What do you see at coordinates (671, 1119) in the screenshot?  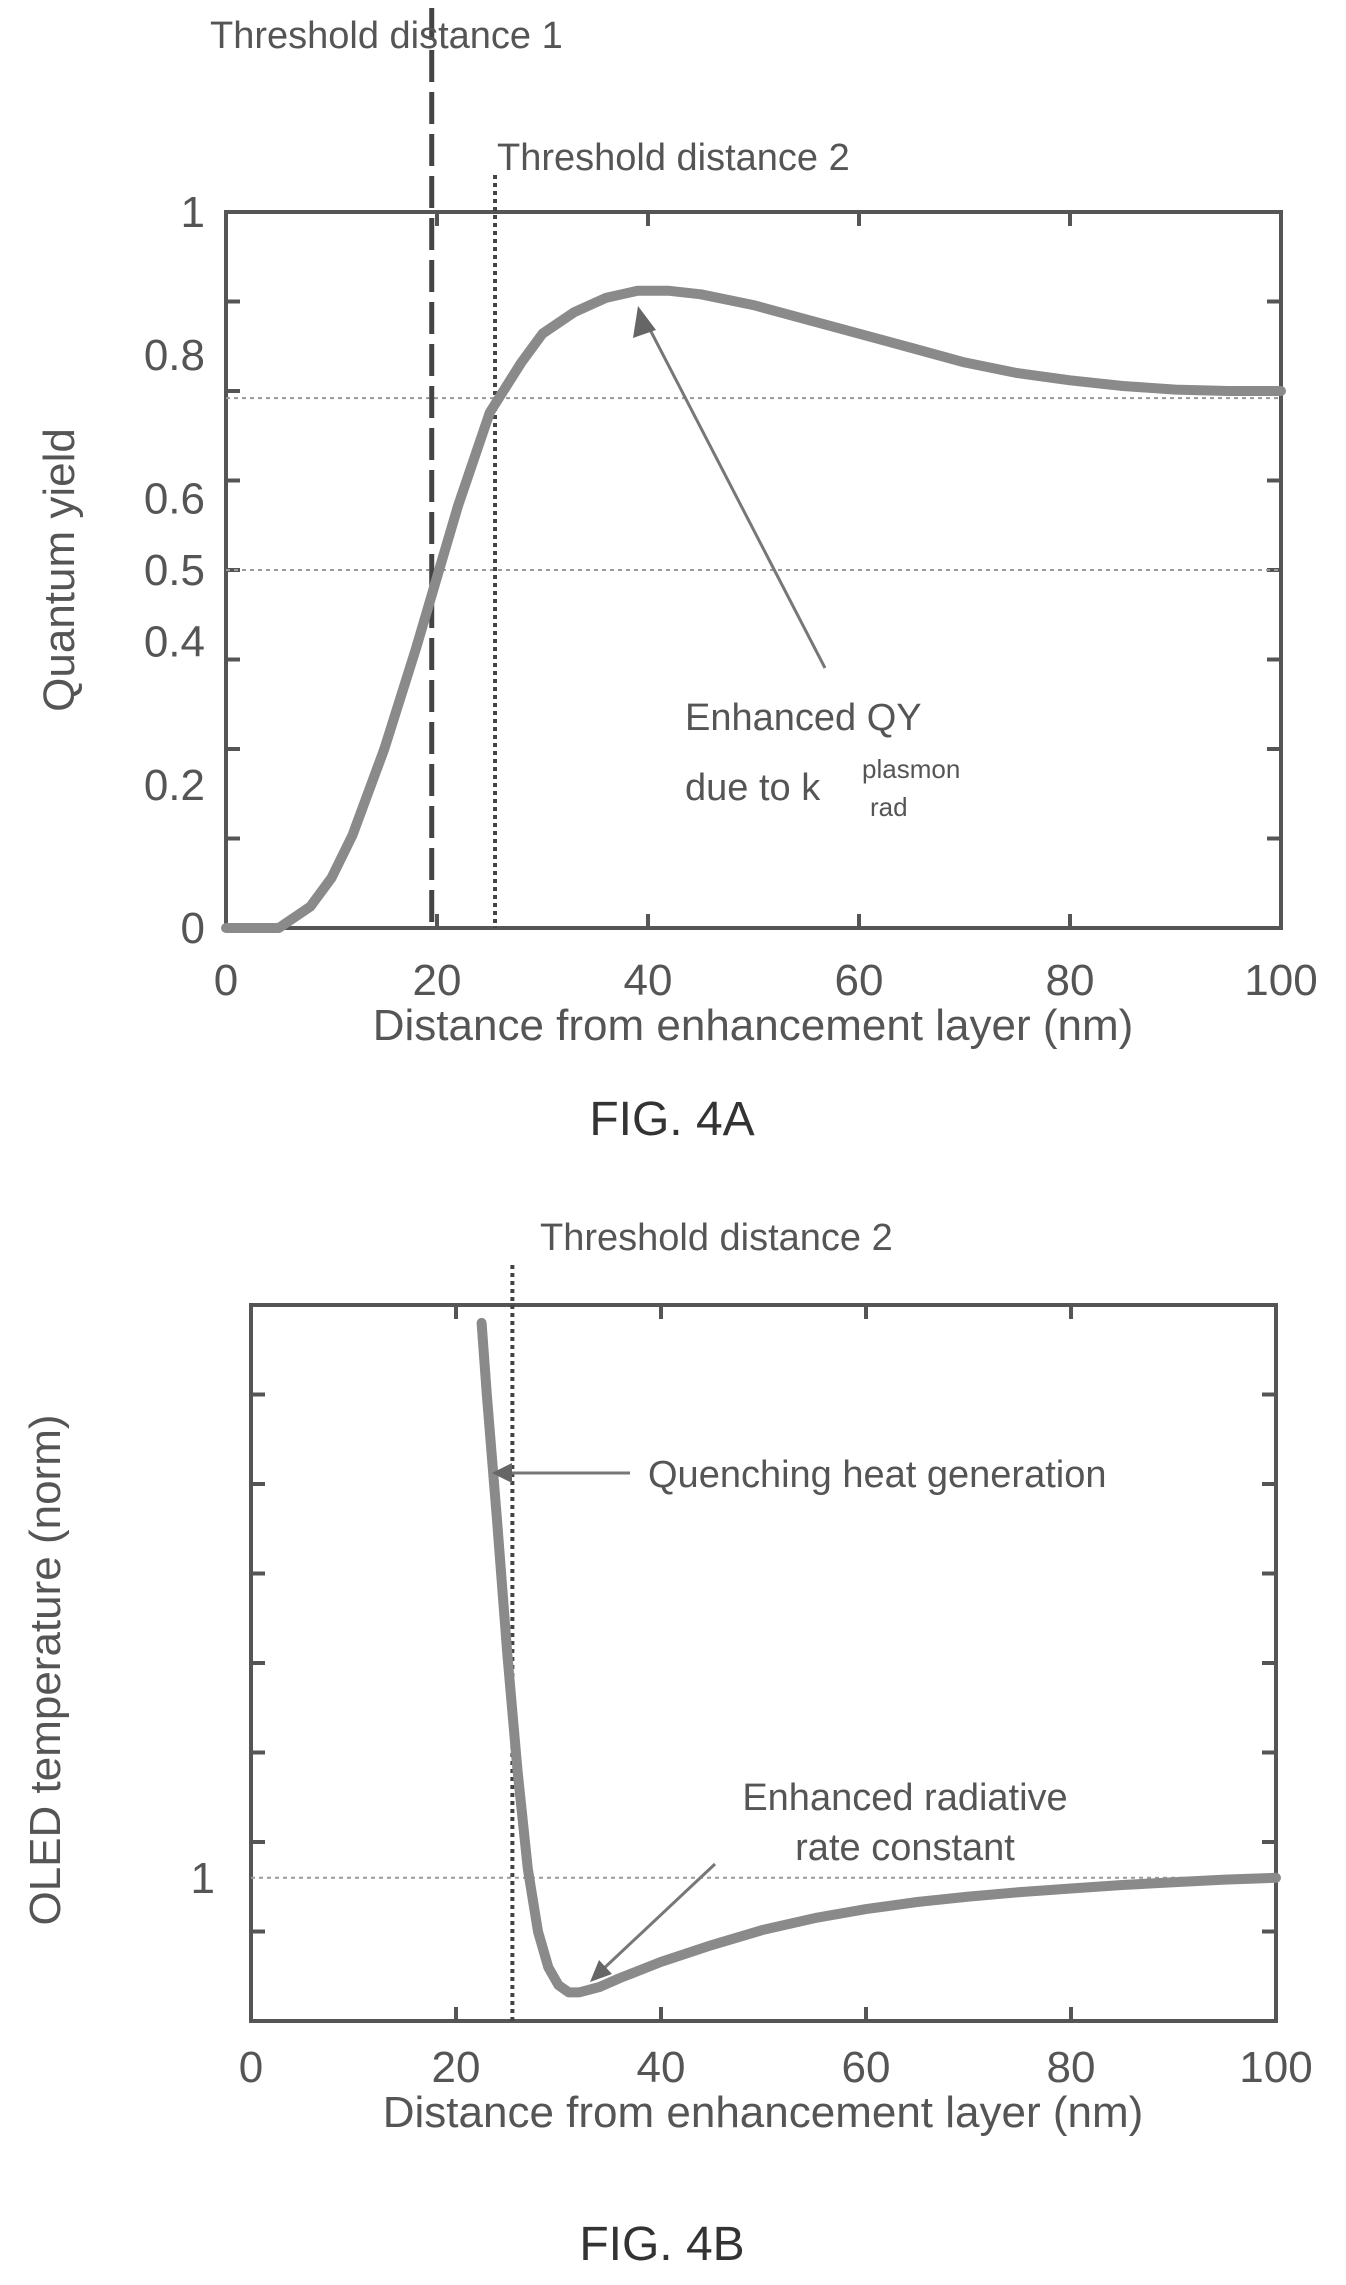 I see `figure-label-4a: FIG. 4A` at bounding box center [671, 1119].